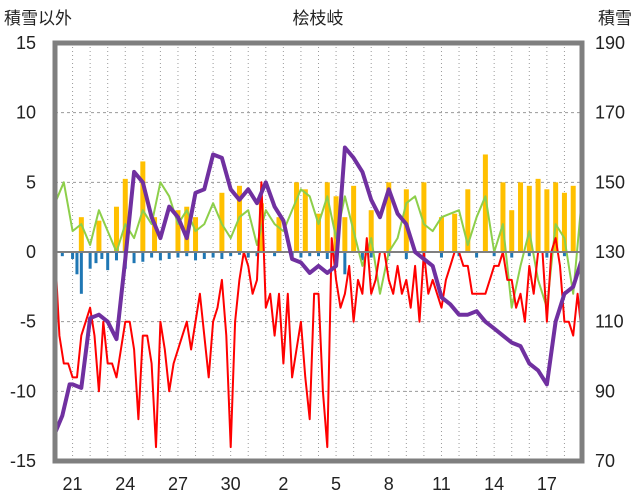 The image size is (636, 501). What do you see at coordinates (494, 484) in the screenshot?
I see `x-tick-label: 14` at bounding box center [494, 484].